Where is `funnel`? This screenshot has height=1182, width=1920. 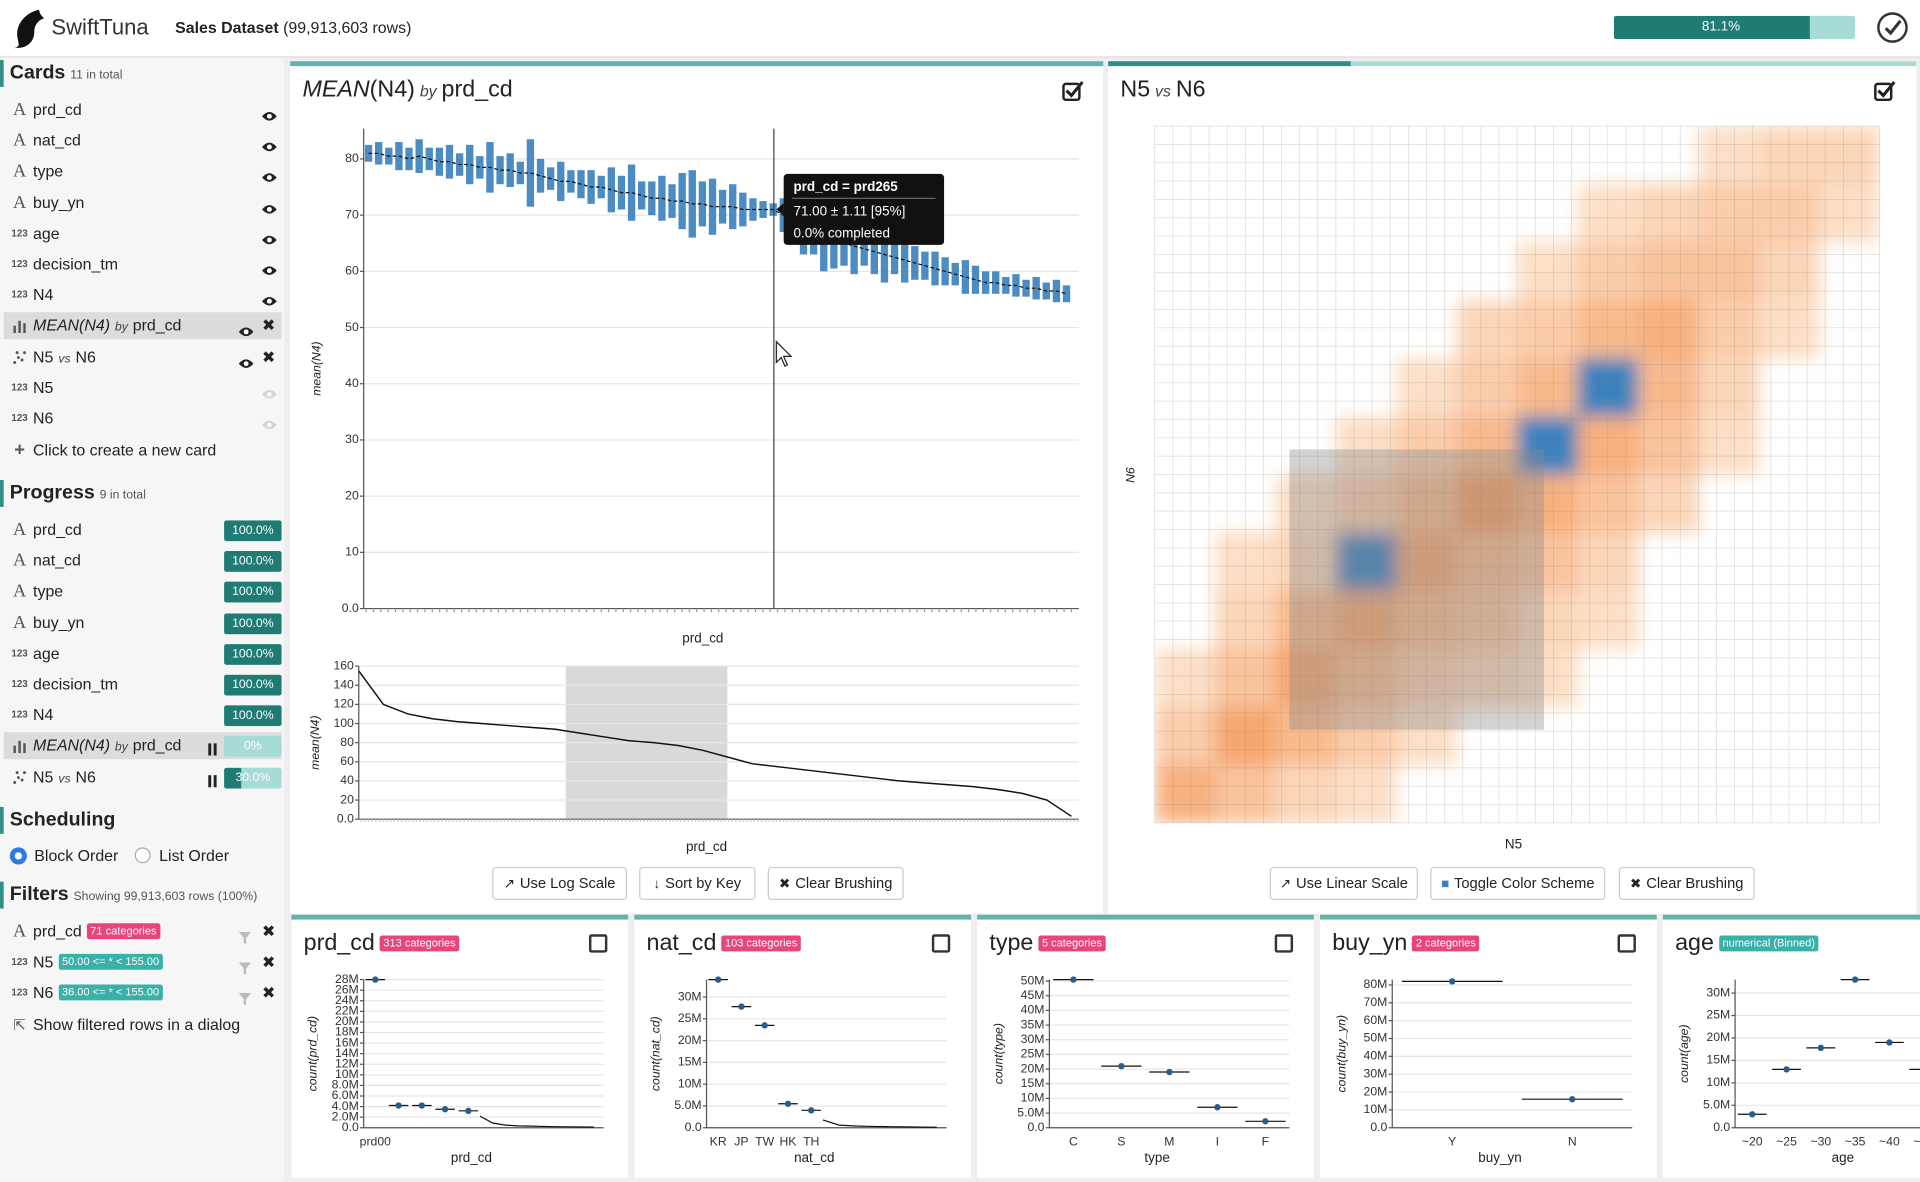 funnel is located at coordinates (245, 999).